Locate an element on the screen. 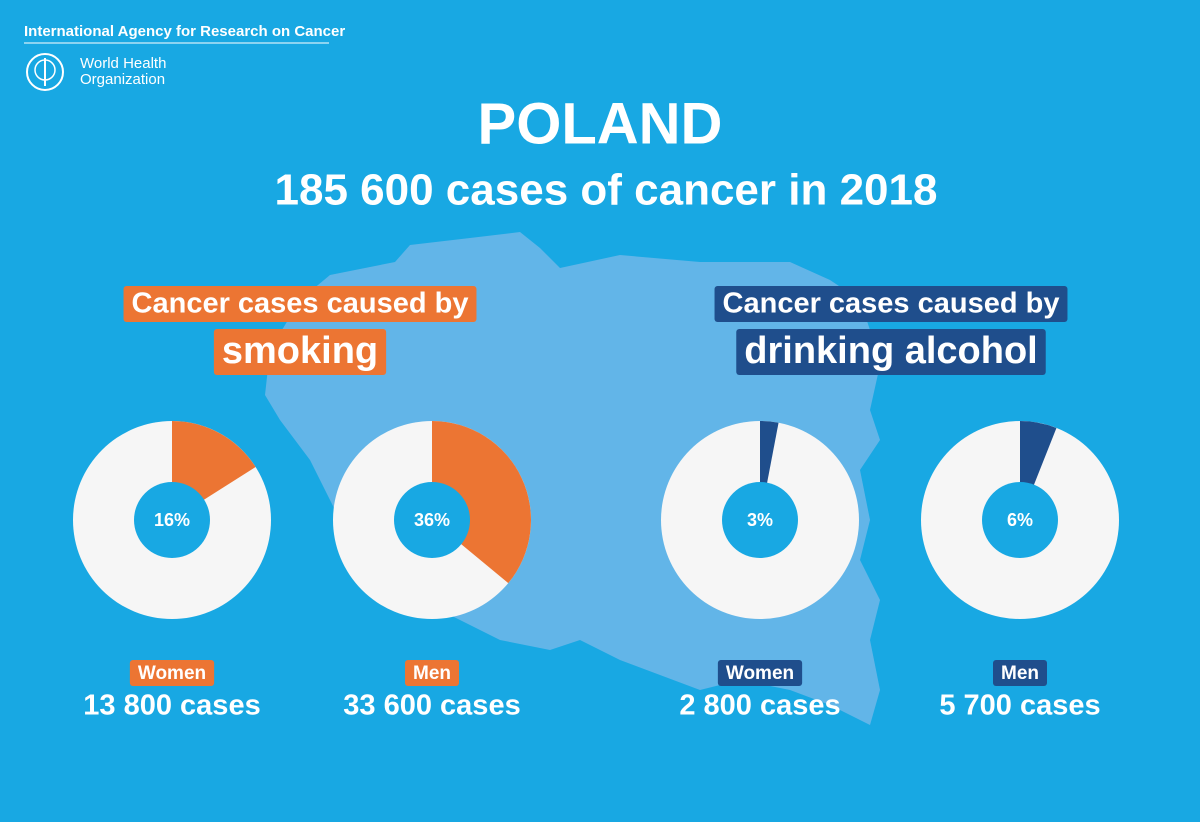 This screenshot has width=1200, height=822. who-name: Organization is located at coordinates (122, 79).